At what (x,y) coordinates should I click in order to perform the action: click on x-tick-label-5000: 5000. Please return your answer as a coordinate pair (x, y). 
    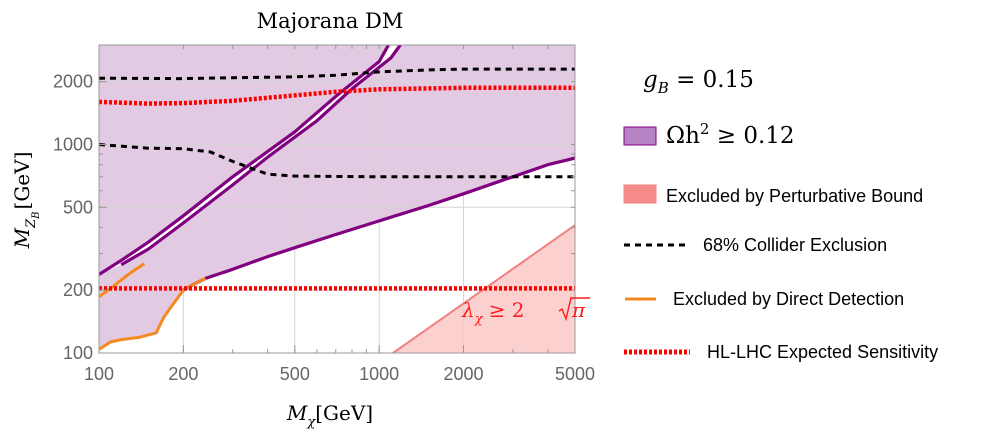
    Looking at the image, I should click on (575, 374).